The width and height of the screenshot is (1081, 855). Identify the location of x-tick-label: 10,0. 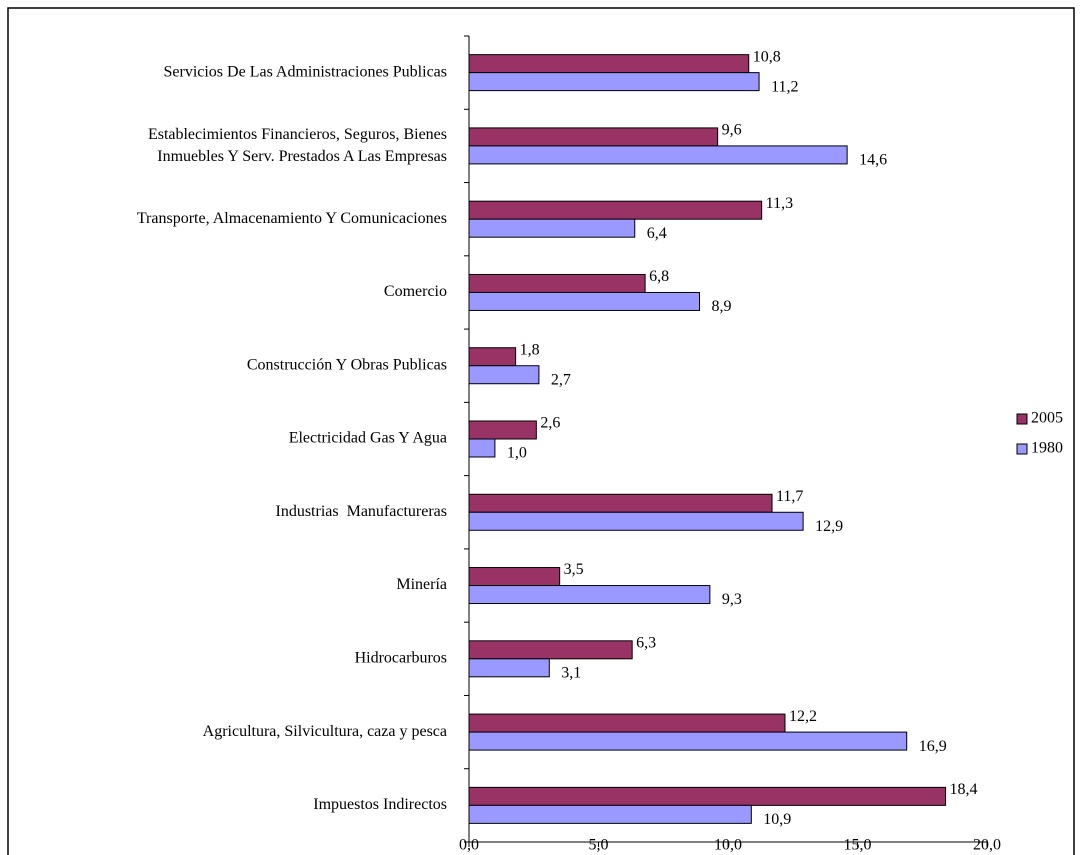
(728, 845).